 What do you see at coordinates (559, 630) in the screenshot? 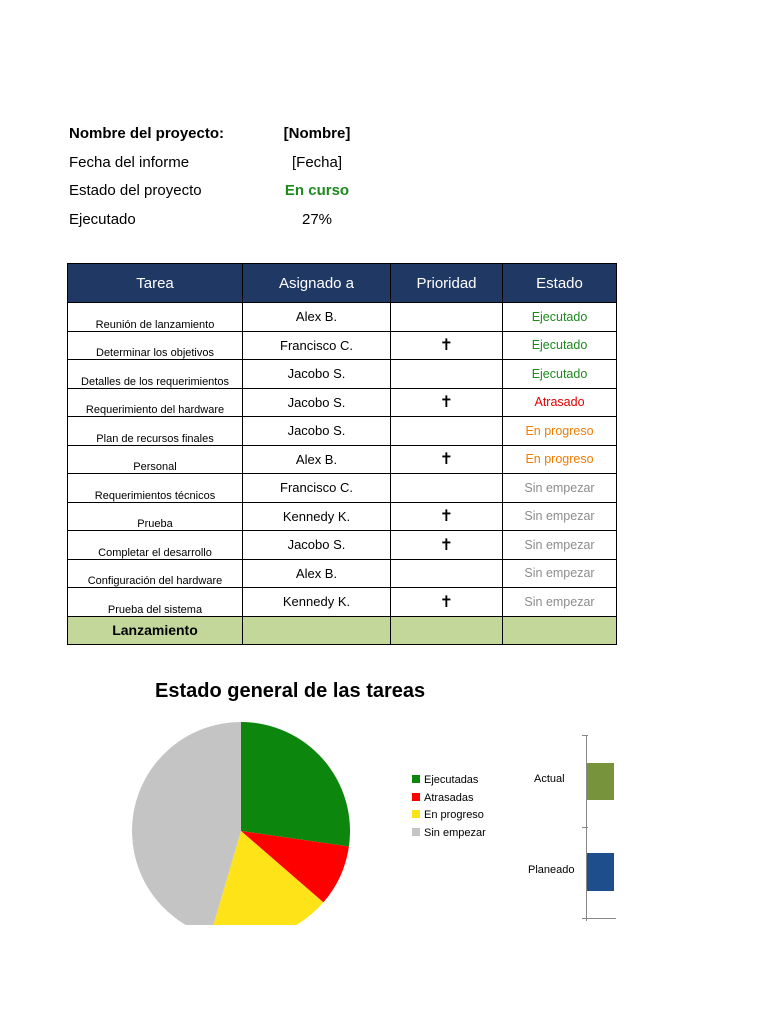
I see `launch-status-cell` at bounding box center [559, 630].